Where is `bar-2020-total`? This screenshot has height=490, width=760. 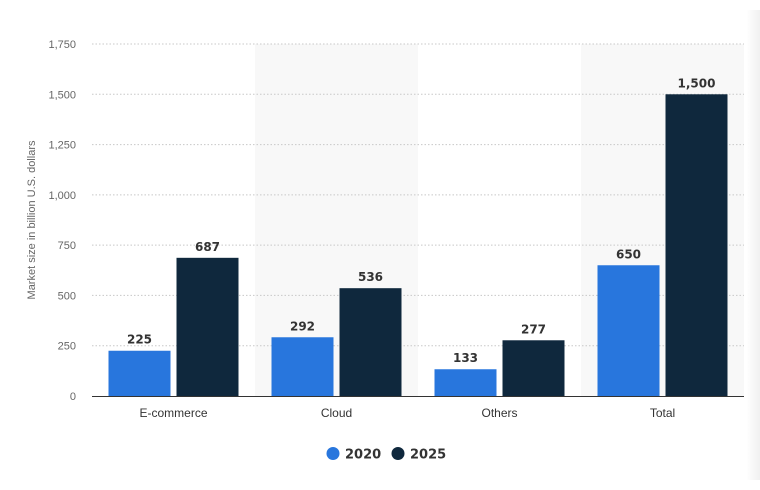
bar-2020-total is located at coordinates (628, 330).